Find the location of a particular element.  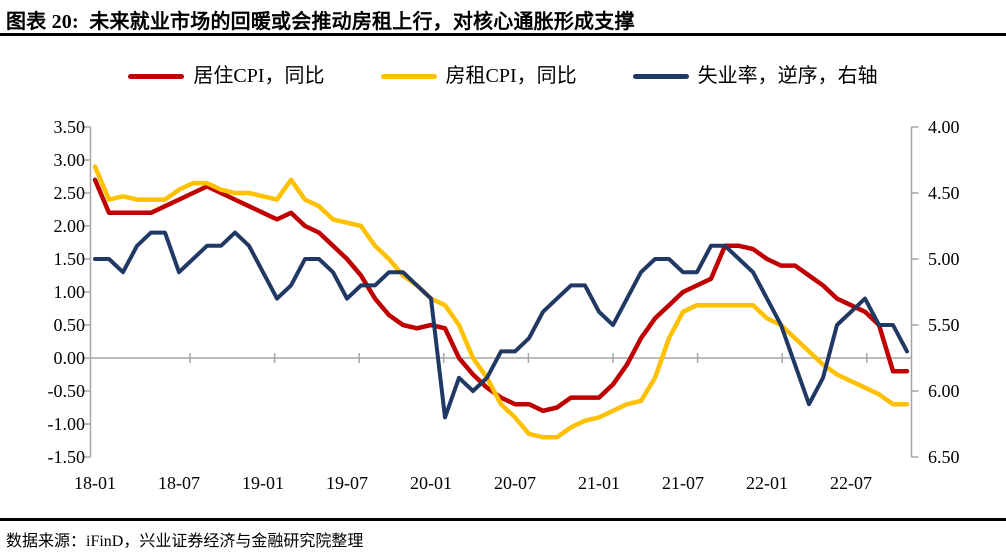

residence-cpi-line-swatch is located at coordinates (156, 76).